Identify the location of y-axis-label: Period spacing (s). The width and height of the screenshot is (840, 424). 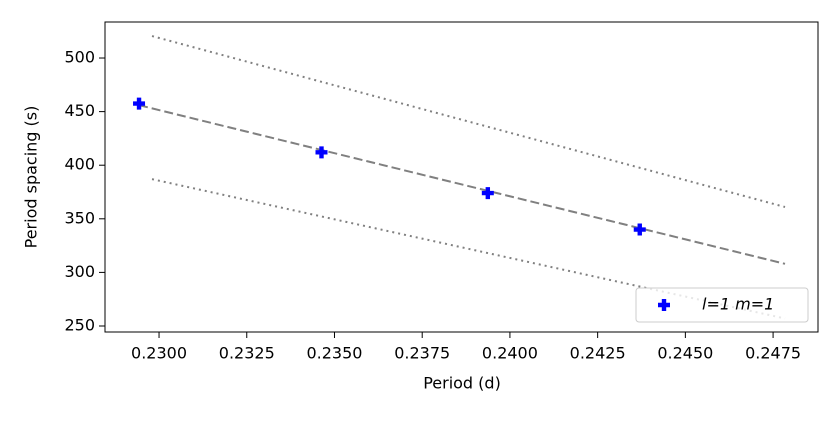
(31, 177).